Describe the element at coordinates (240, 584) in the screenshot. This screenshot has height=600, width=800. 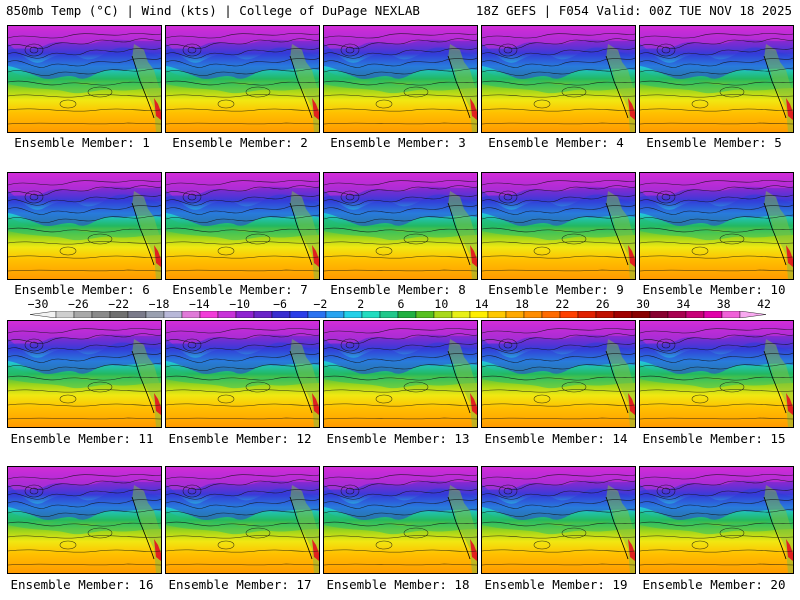
I see `member-label: Ensemble Member: 17` at that location.